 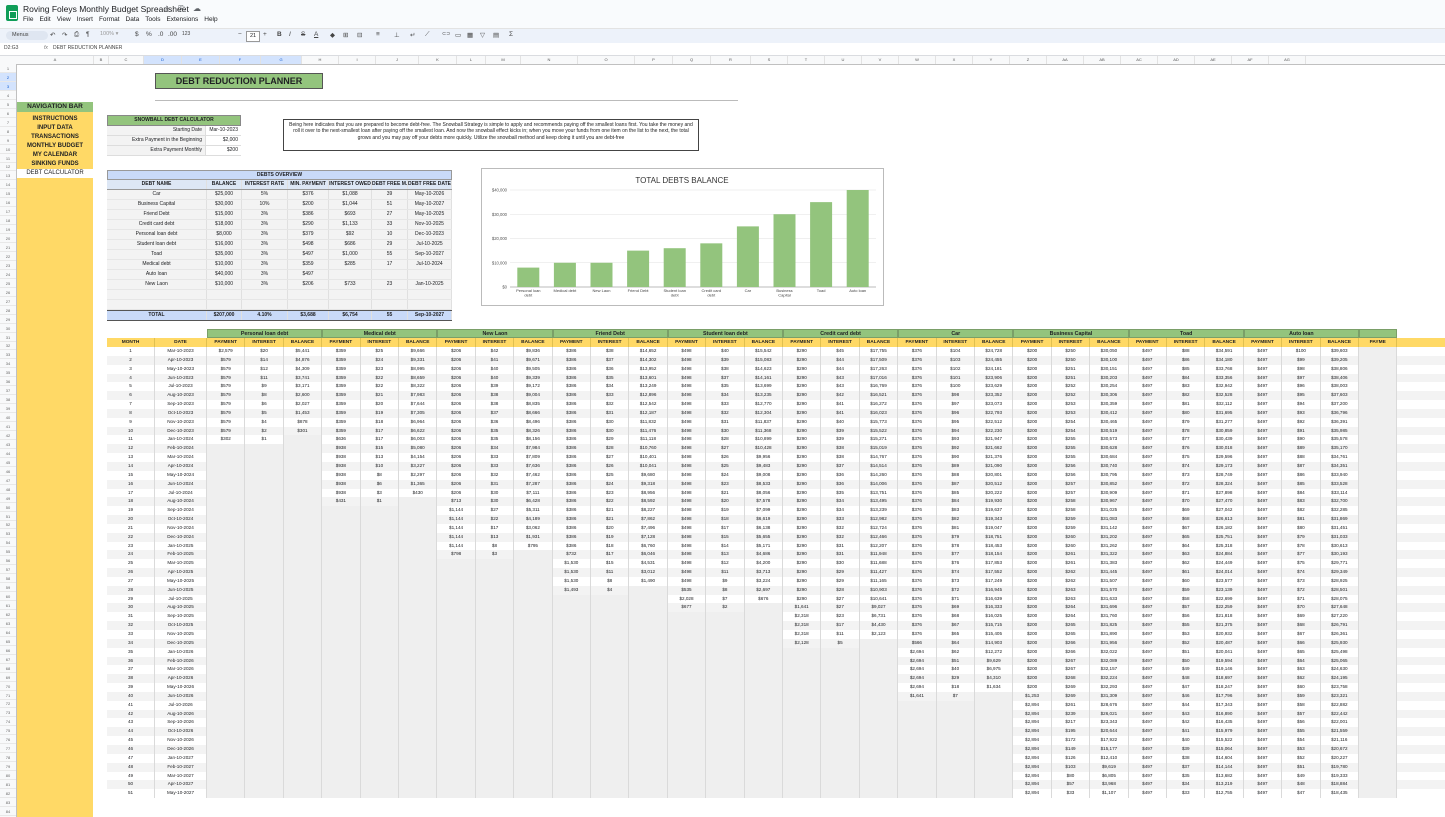 I want to click on column-header-b: B, so click(x=101, y=60).